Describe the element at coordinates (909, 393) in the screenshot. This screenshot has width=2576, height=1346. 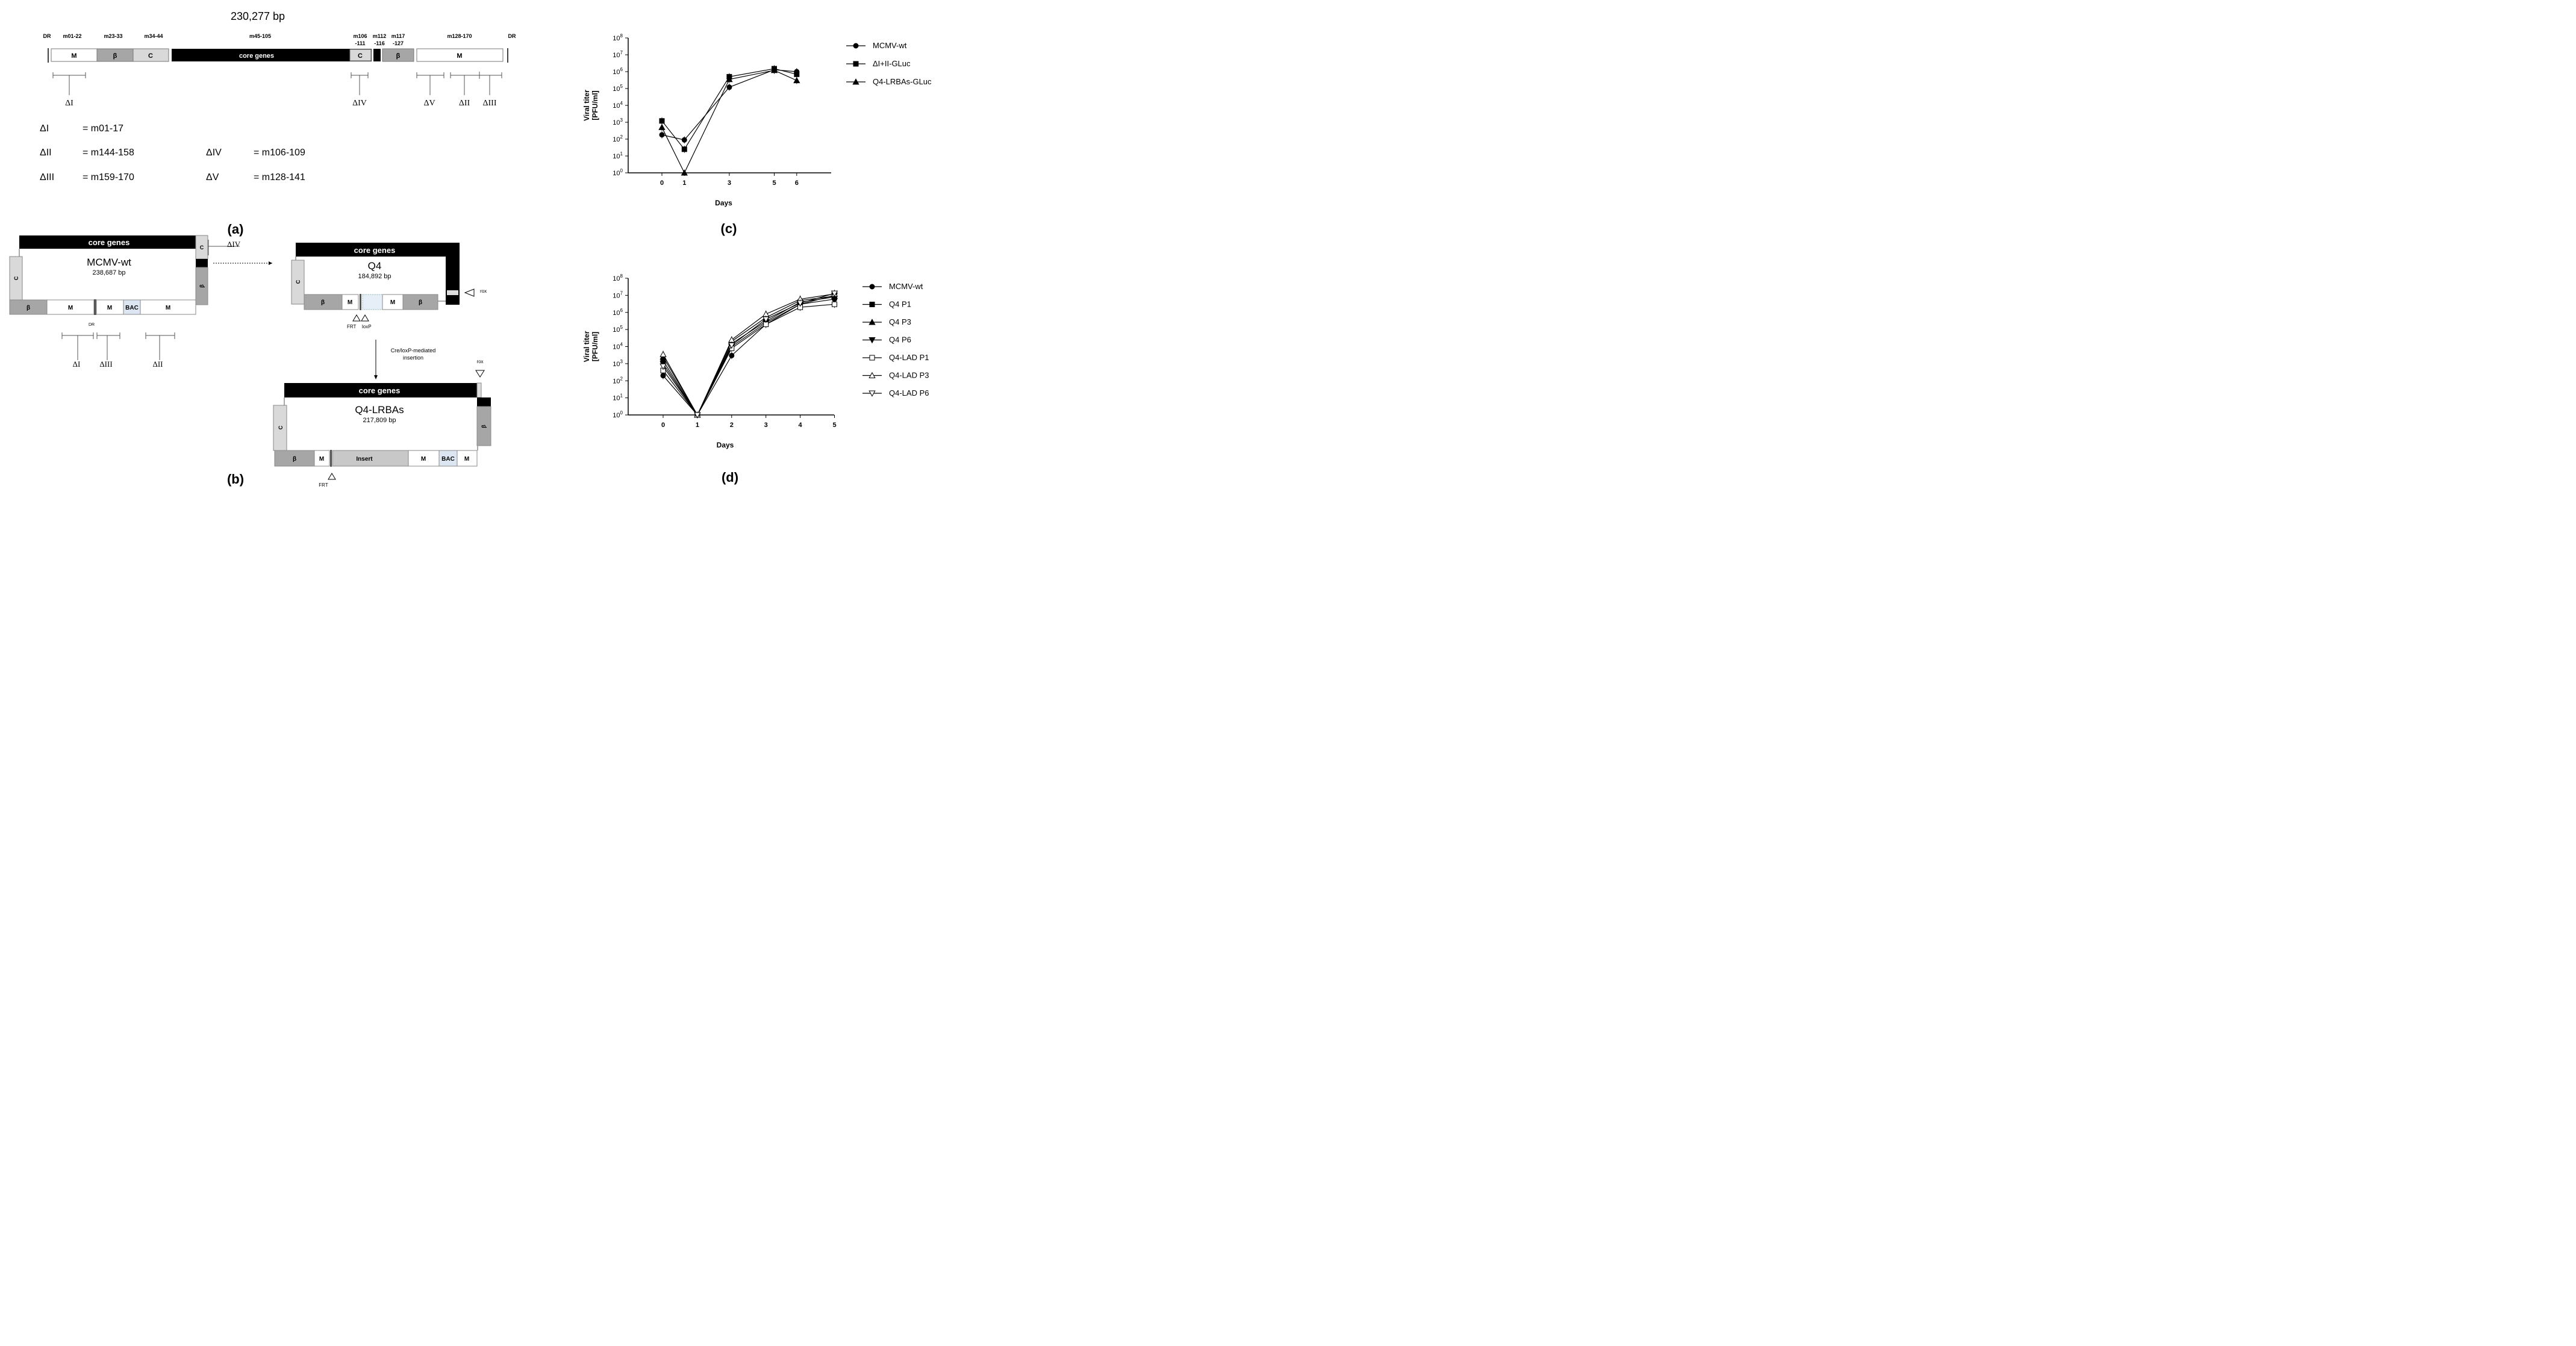
I see `panel_d-legend-label-6: Q4-LAD P6` at that location.